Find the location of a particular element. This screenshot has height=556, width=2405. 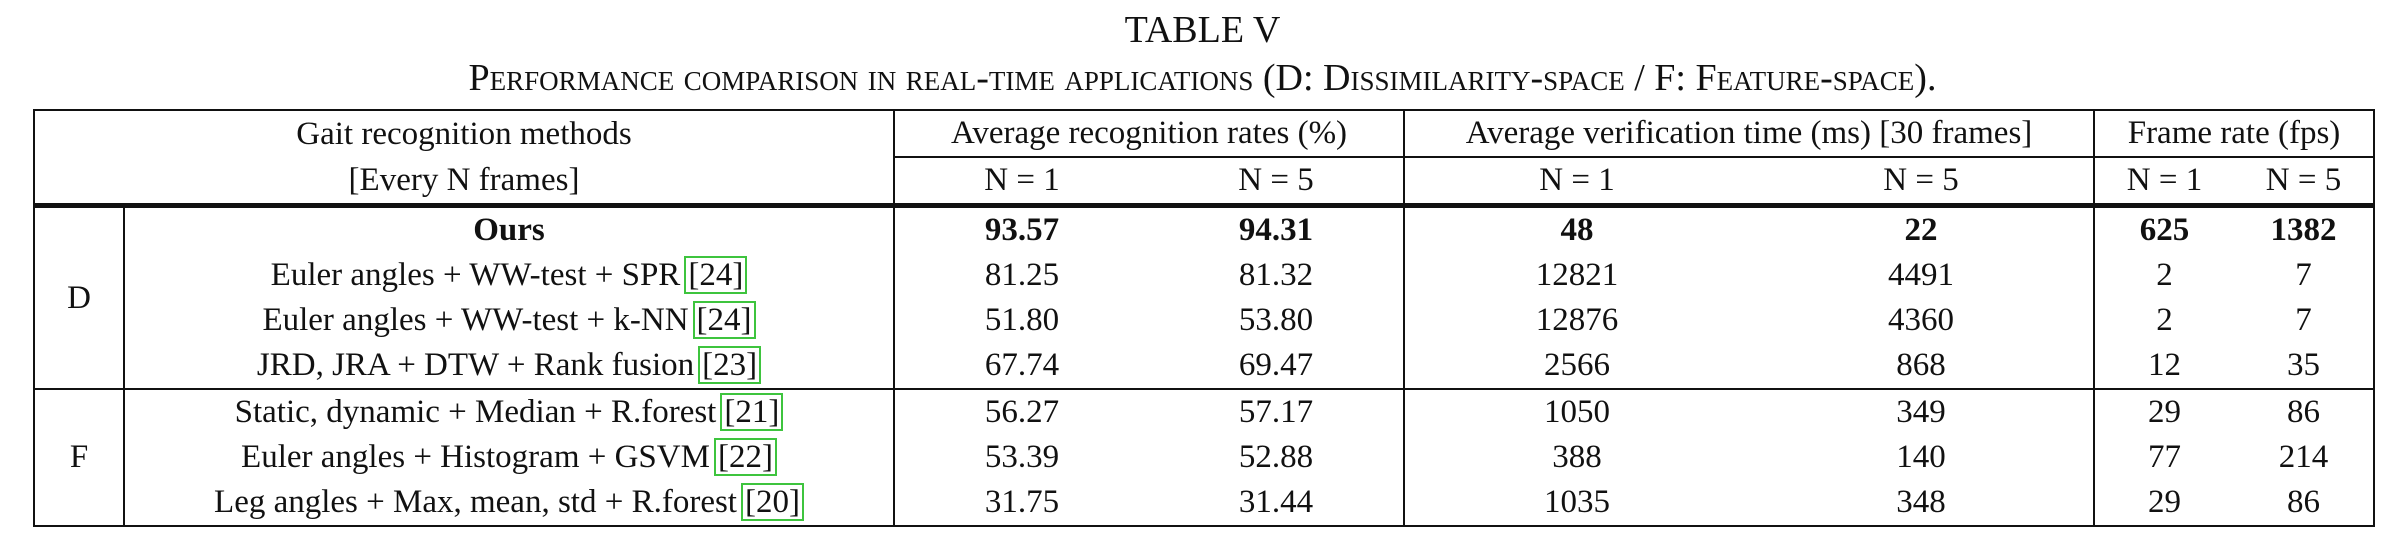

ver-n1-cell: 1035 is located at coordinates (1576, 503).